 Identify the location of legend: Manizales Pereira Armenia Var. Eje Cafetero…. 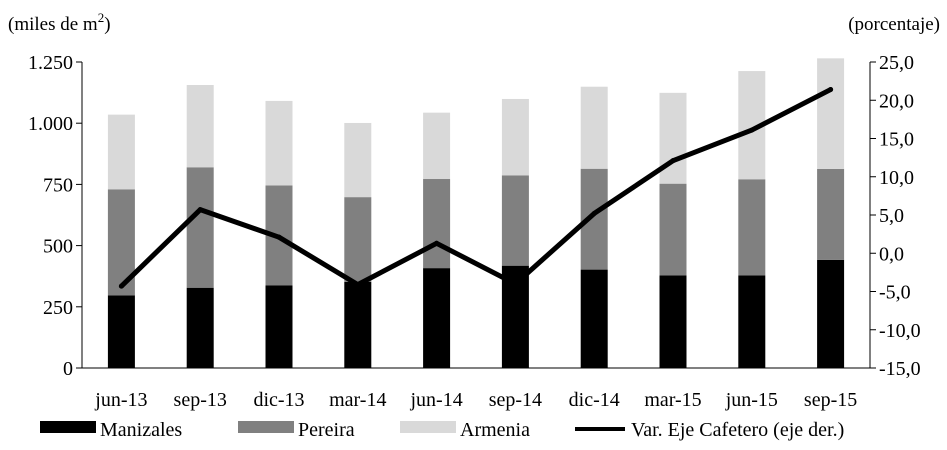
(442, 430).